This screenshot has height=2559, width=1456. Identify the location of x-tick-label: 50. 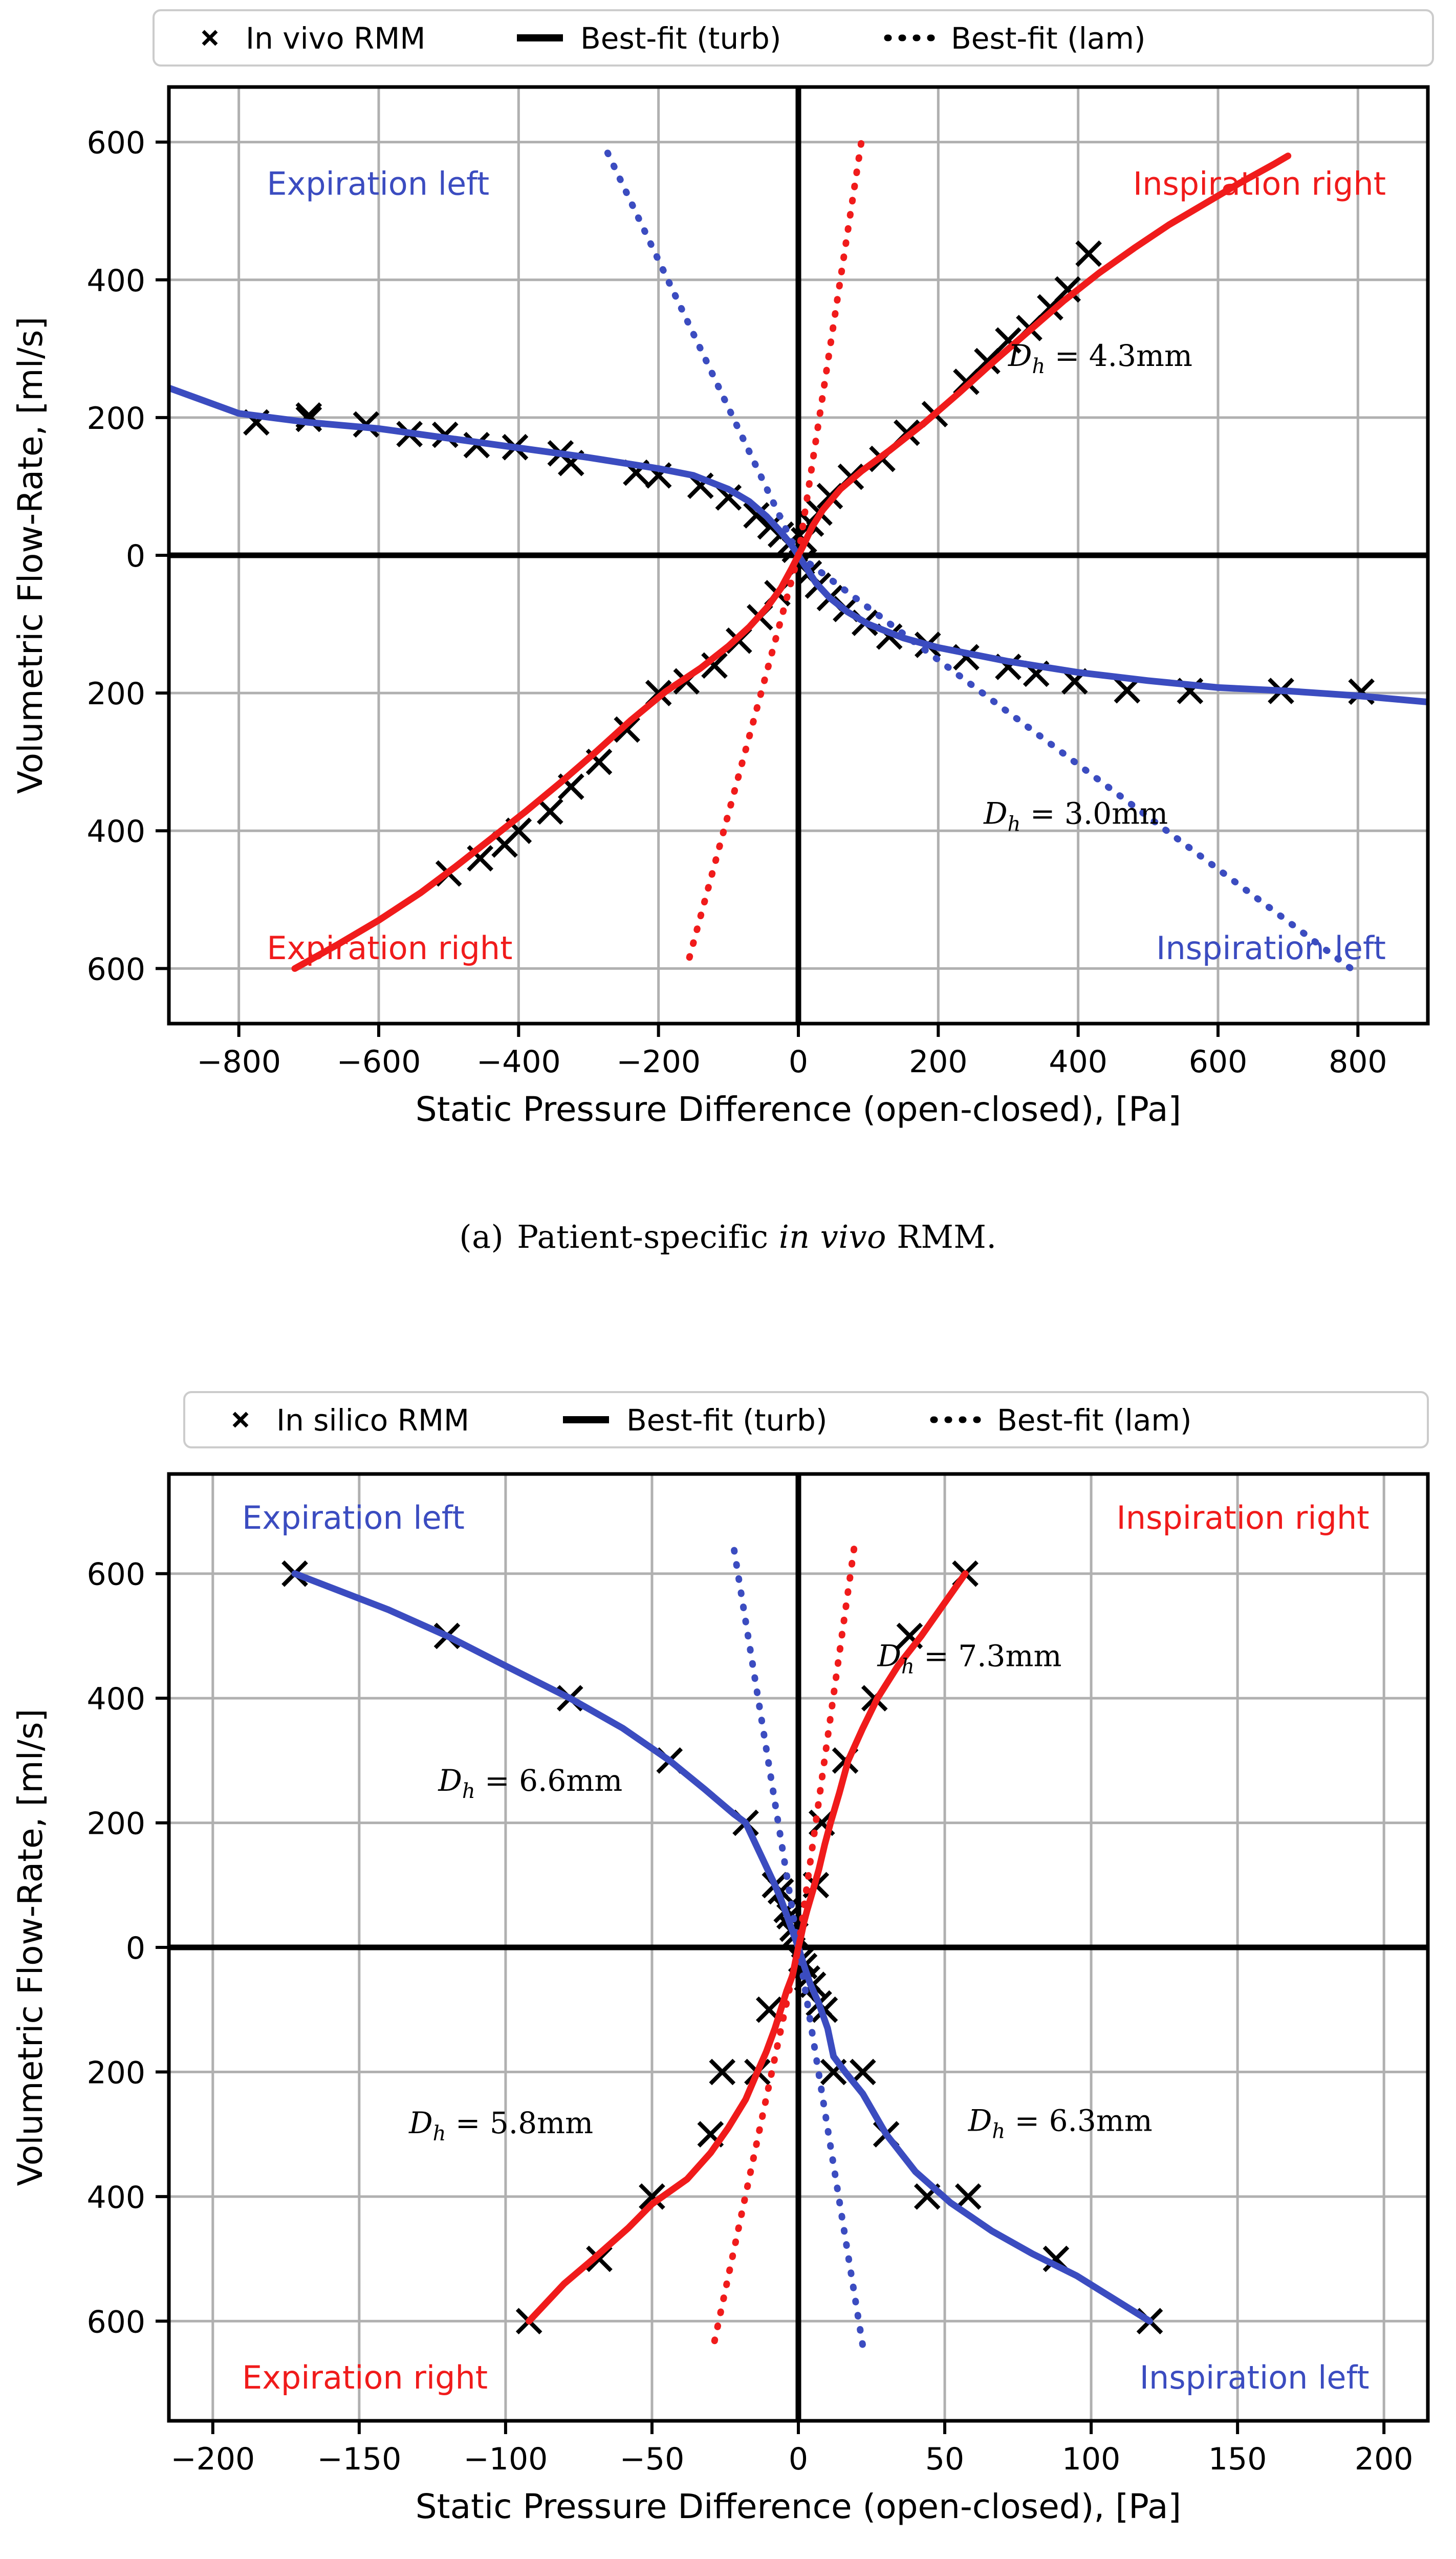
(944, 2459).